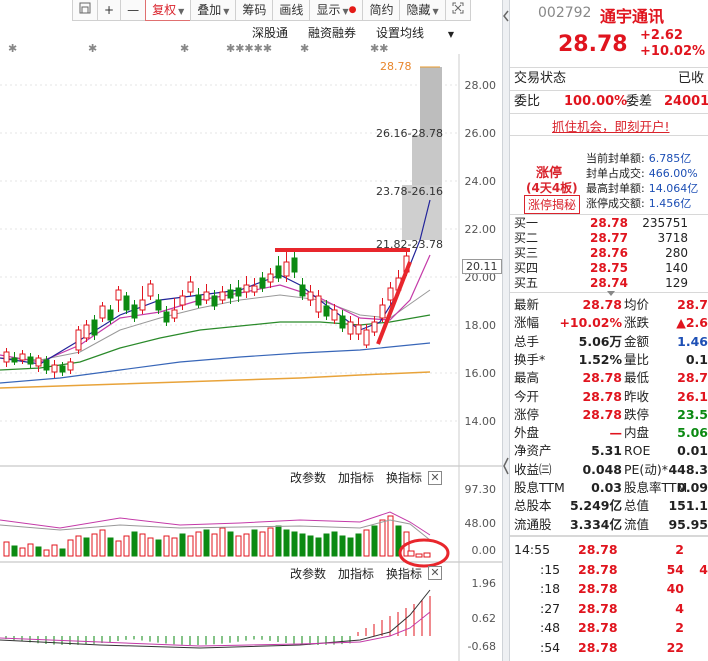 Image resolution: width=708 pixels, height=661 pixels. Describe the element at coordinates (611, 283) in the screenshot. I see `order-book-row: 买五 28.74 129` at that location.